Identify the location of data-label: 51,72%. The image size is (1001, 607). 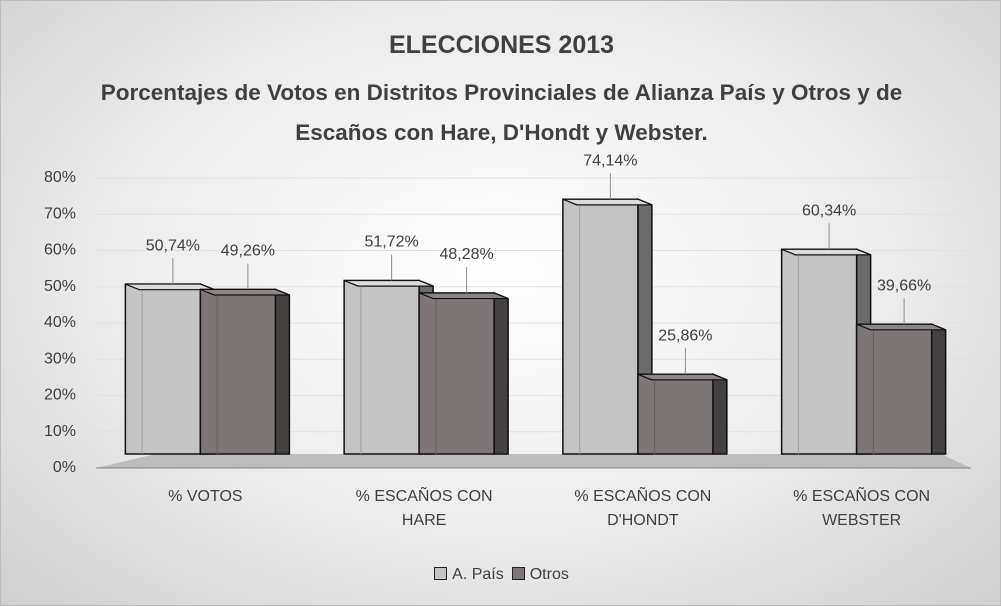
(391, 242).